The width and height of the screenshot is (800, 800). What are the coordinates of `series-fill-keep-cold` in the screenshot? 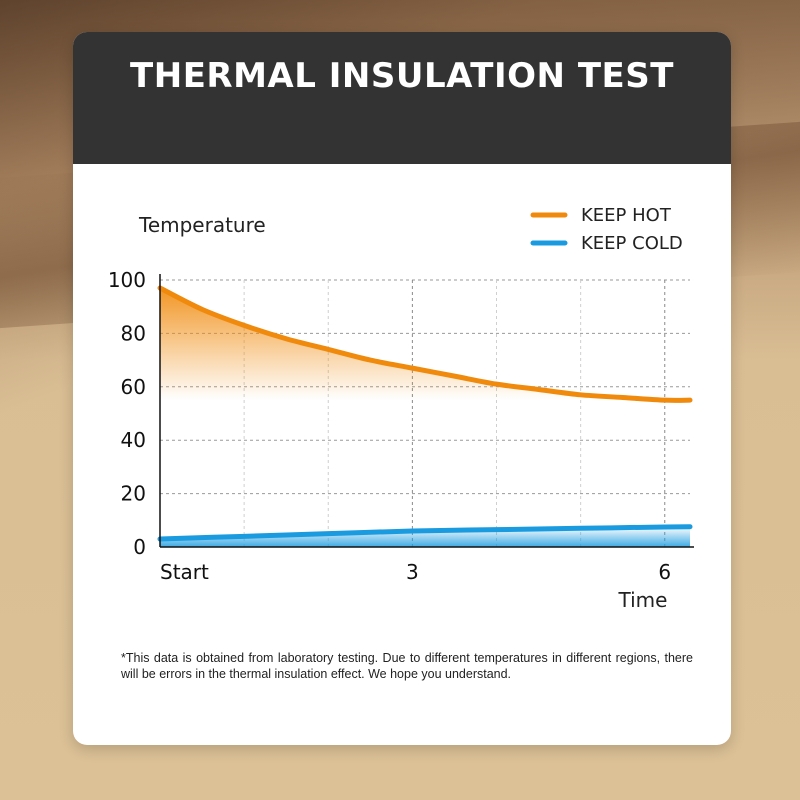 It's located at (425, 536).